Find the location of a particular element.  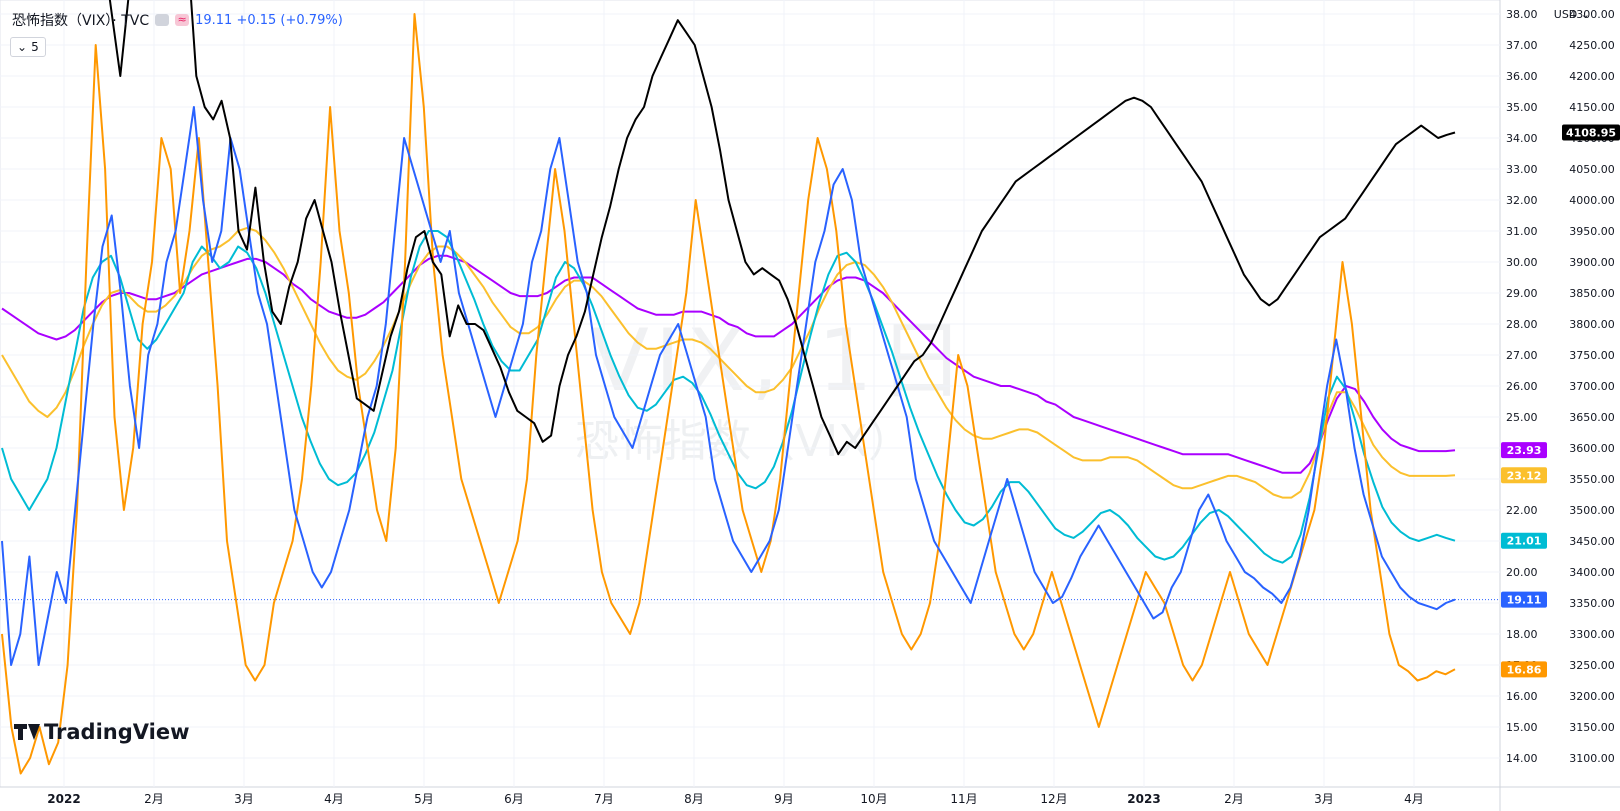

vix-tick-label: 26.00 is located at coordinates (1522, 386).